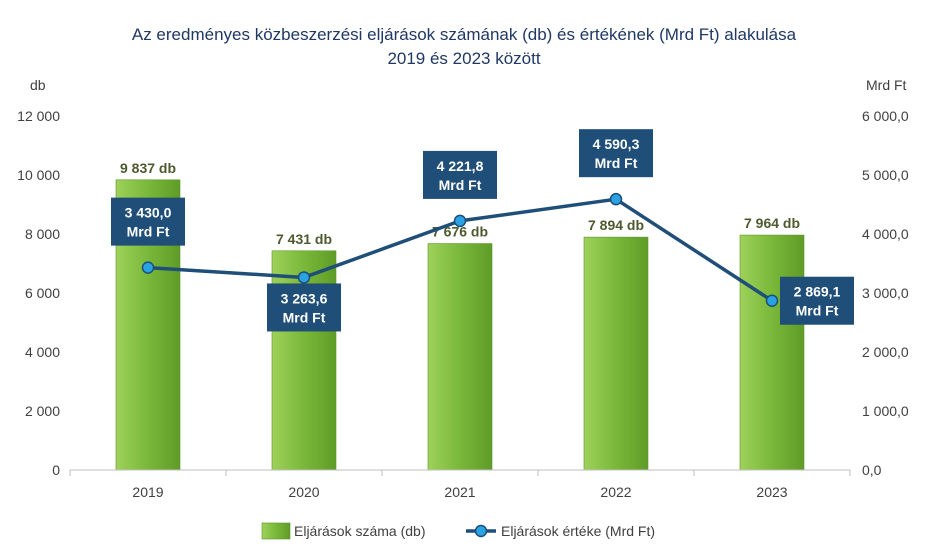  I want to click on line-value-callout: 3 263,6 Mrd Ft, so click(304, 307).